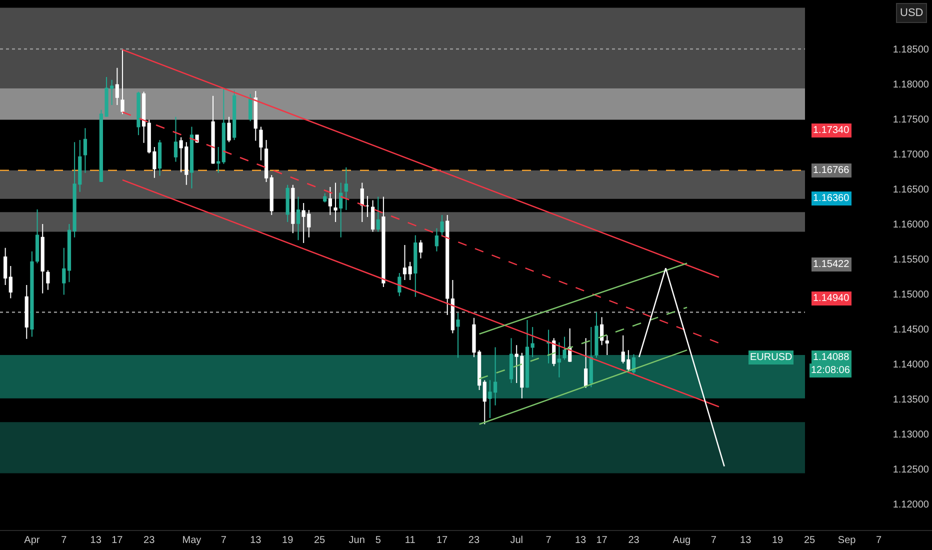 This screenshot has width=932, height=550. Describe the element at coordinates (378, 540) in the screenshot. I see `x-tick-label: 5` at that location.